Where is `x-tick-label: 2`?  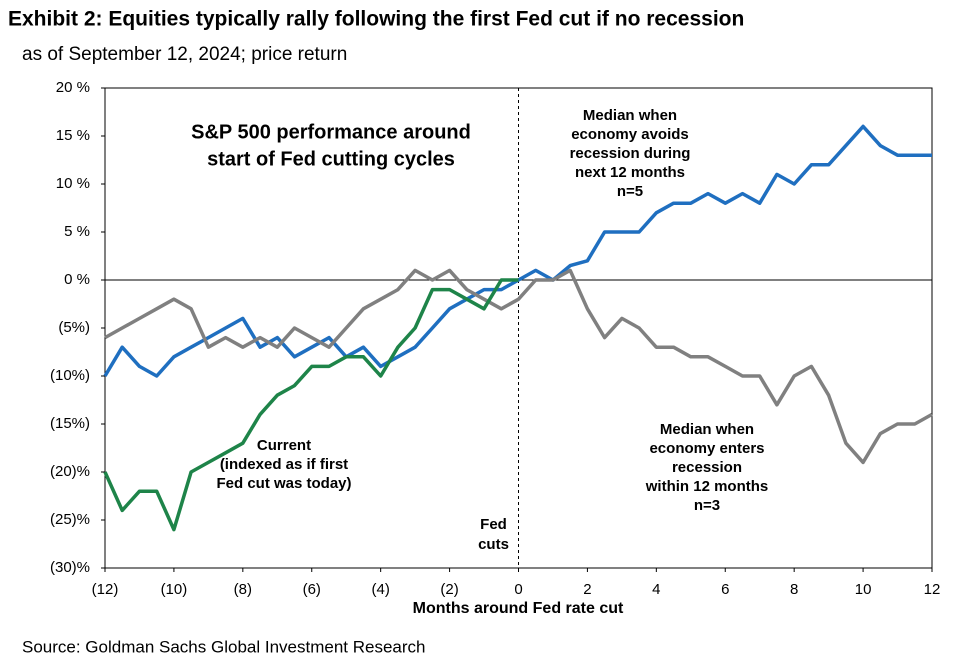 x-tick-label: 2 is located at coordinates (587, 589).